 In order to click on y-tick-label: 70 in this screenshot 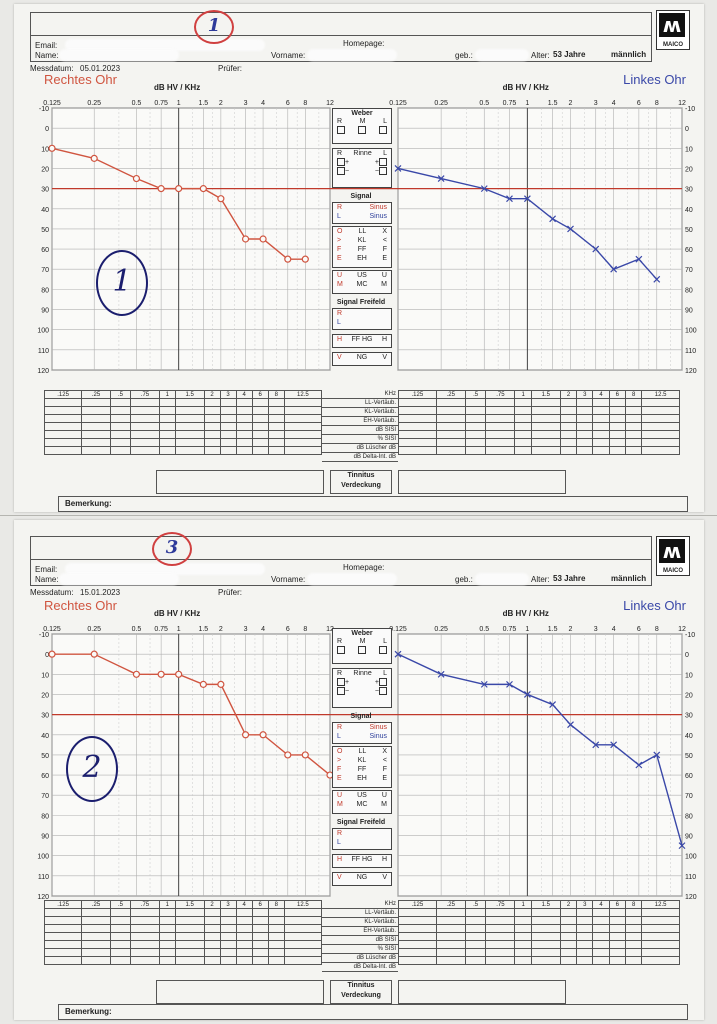, I will do `click(689, 796)`.